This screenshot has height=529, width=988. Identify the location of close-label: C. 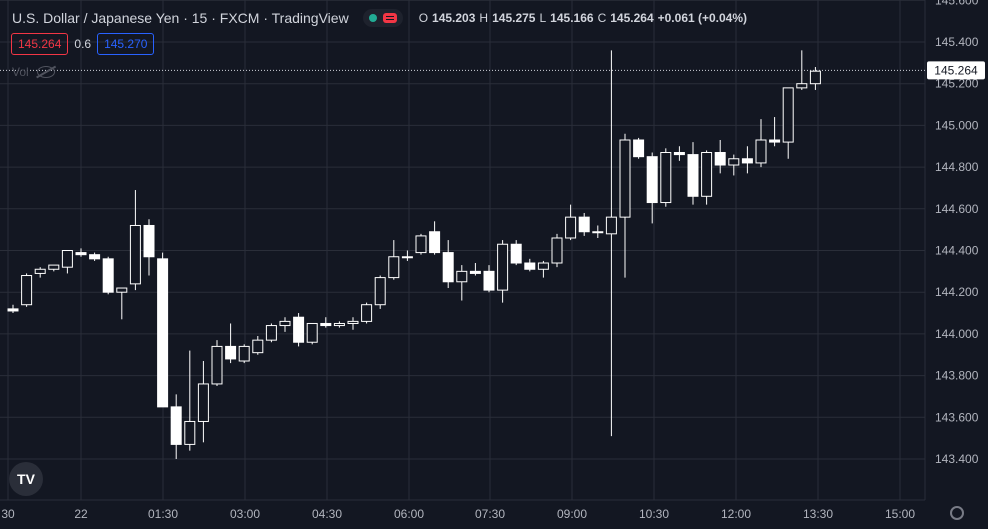
(602, 18).